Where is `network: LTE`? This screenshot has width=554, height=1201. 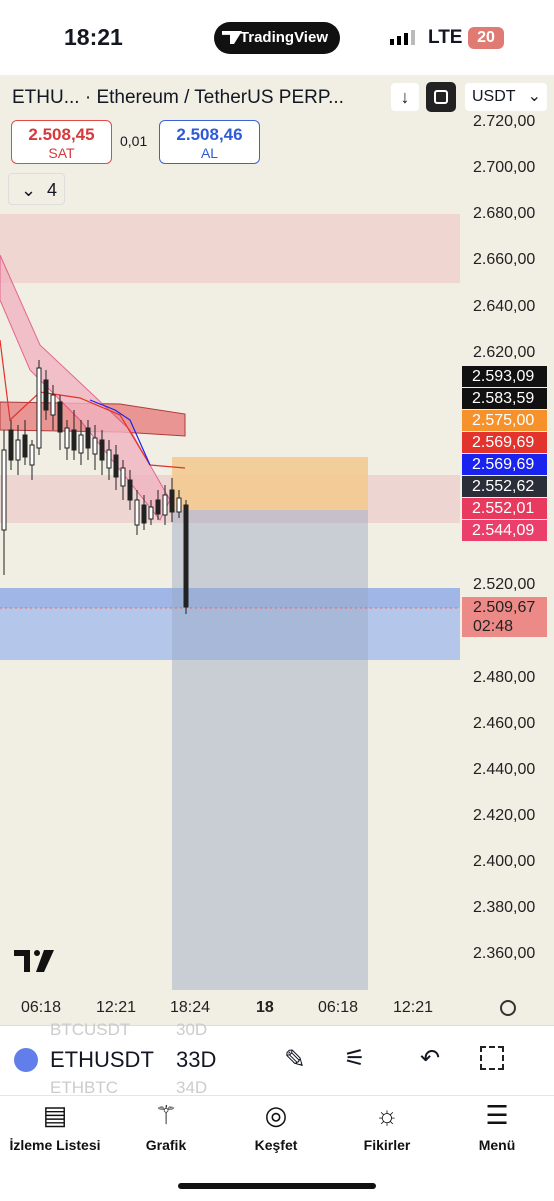 network: LTE is located at coordinates (445, 37).